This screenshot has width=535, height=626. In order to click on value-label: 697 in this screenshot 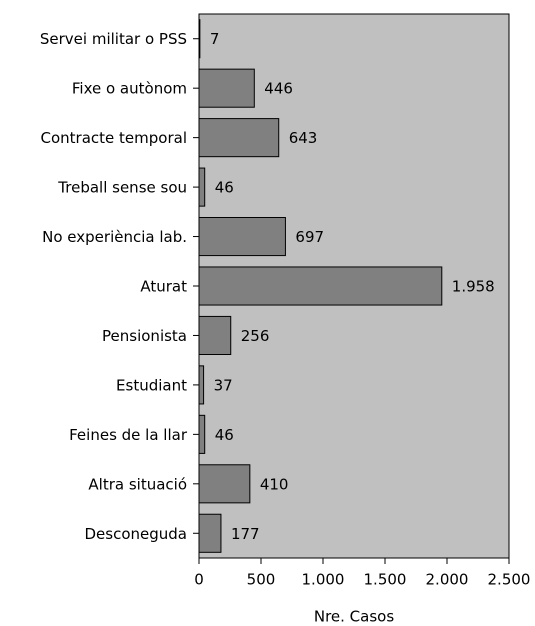, I will do `click(309, 237)`.